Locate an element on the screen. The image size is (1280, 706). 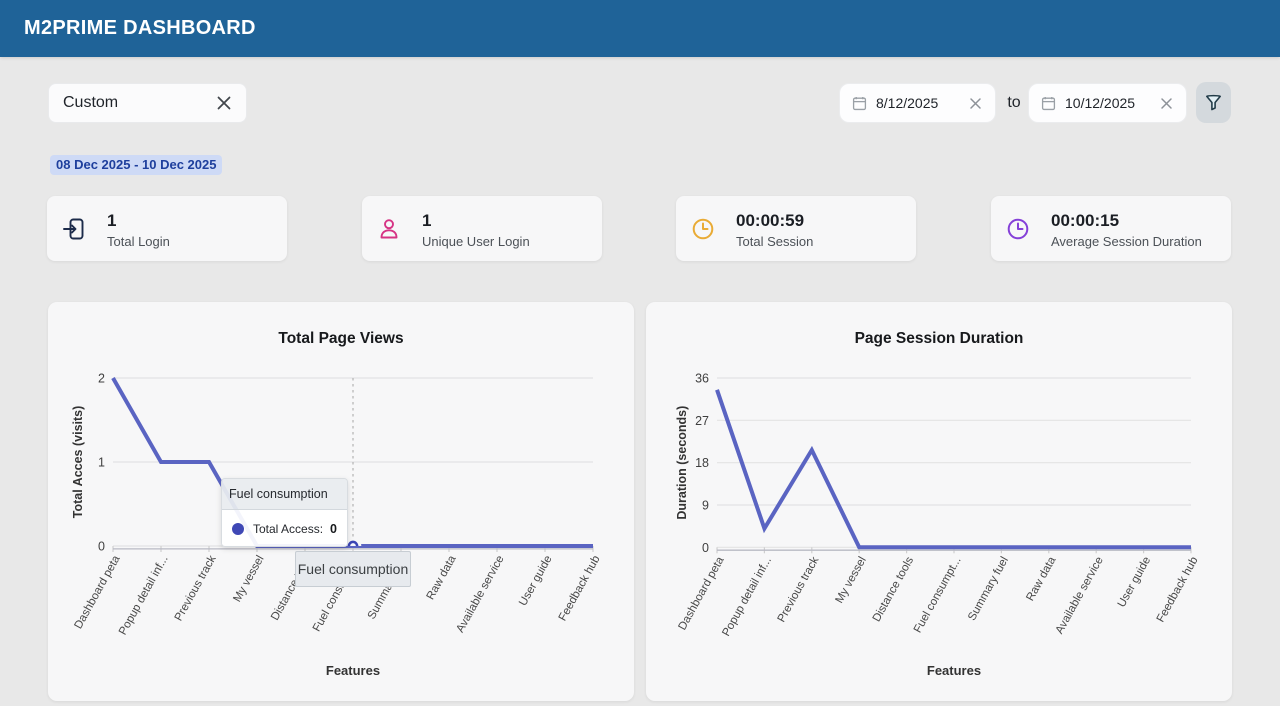
svg-text: 9 is located at coordinates (705, 506).